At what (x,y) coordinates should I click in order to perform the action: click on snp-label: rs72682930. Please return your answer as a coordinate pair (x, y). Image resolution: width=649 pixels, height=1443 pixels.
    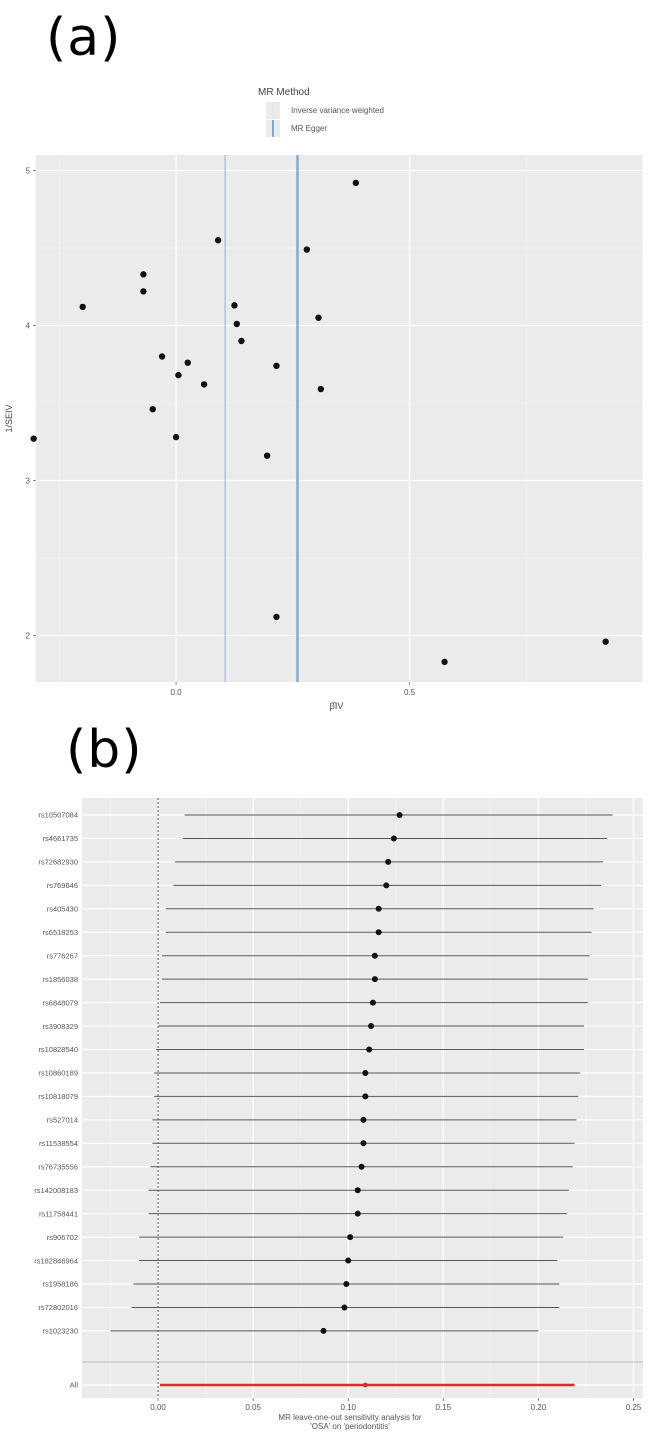
    Looking at the image, I should click on (58, 862).